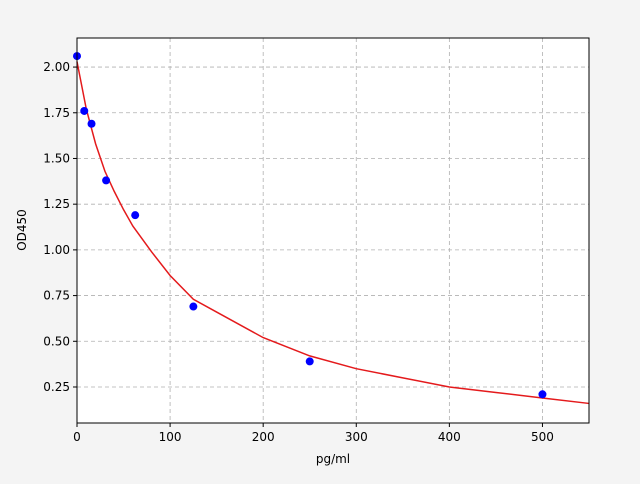 The image size is (640, 484). I want to click on y-tick-label: 1.25, so click(56, 204).